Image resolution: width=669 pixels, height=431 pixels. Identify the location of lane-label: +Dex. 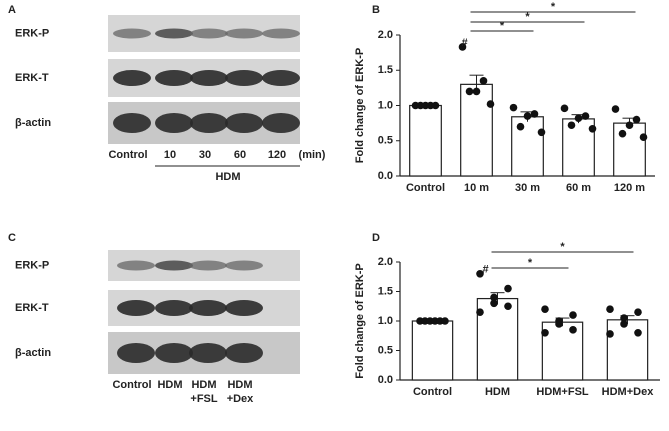
(240, 399).